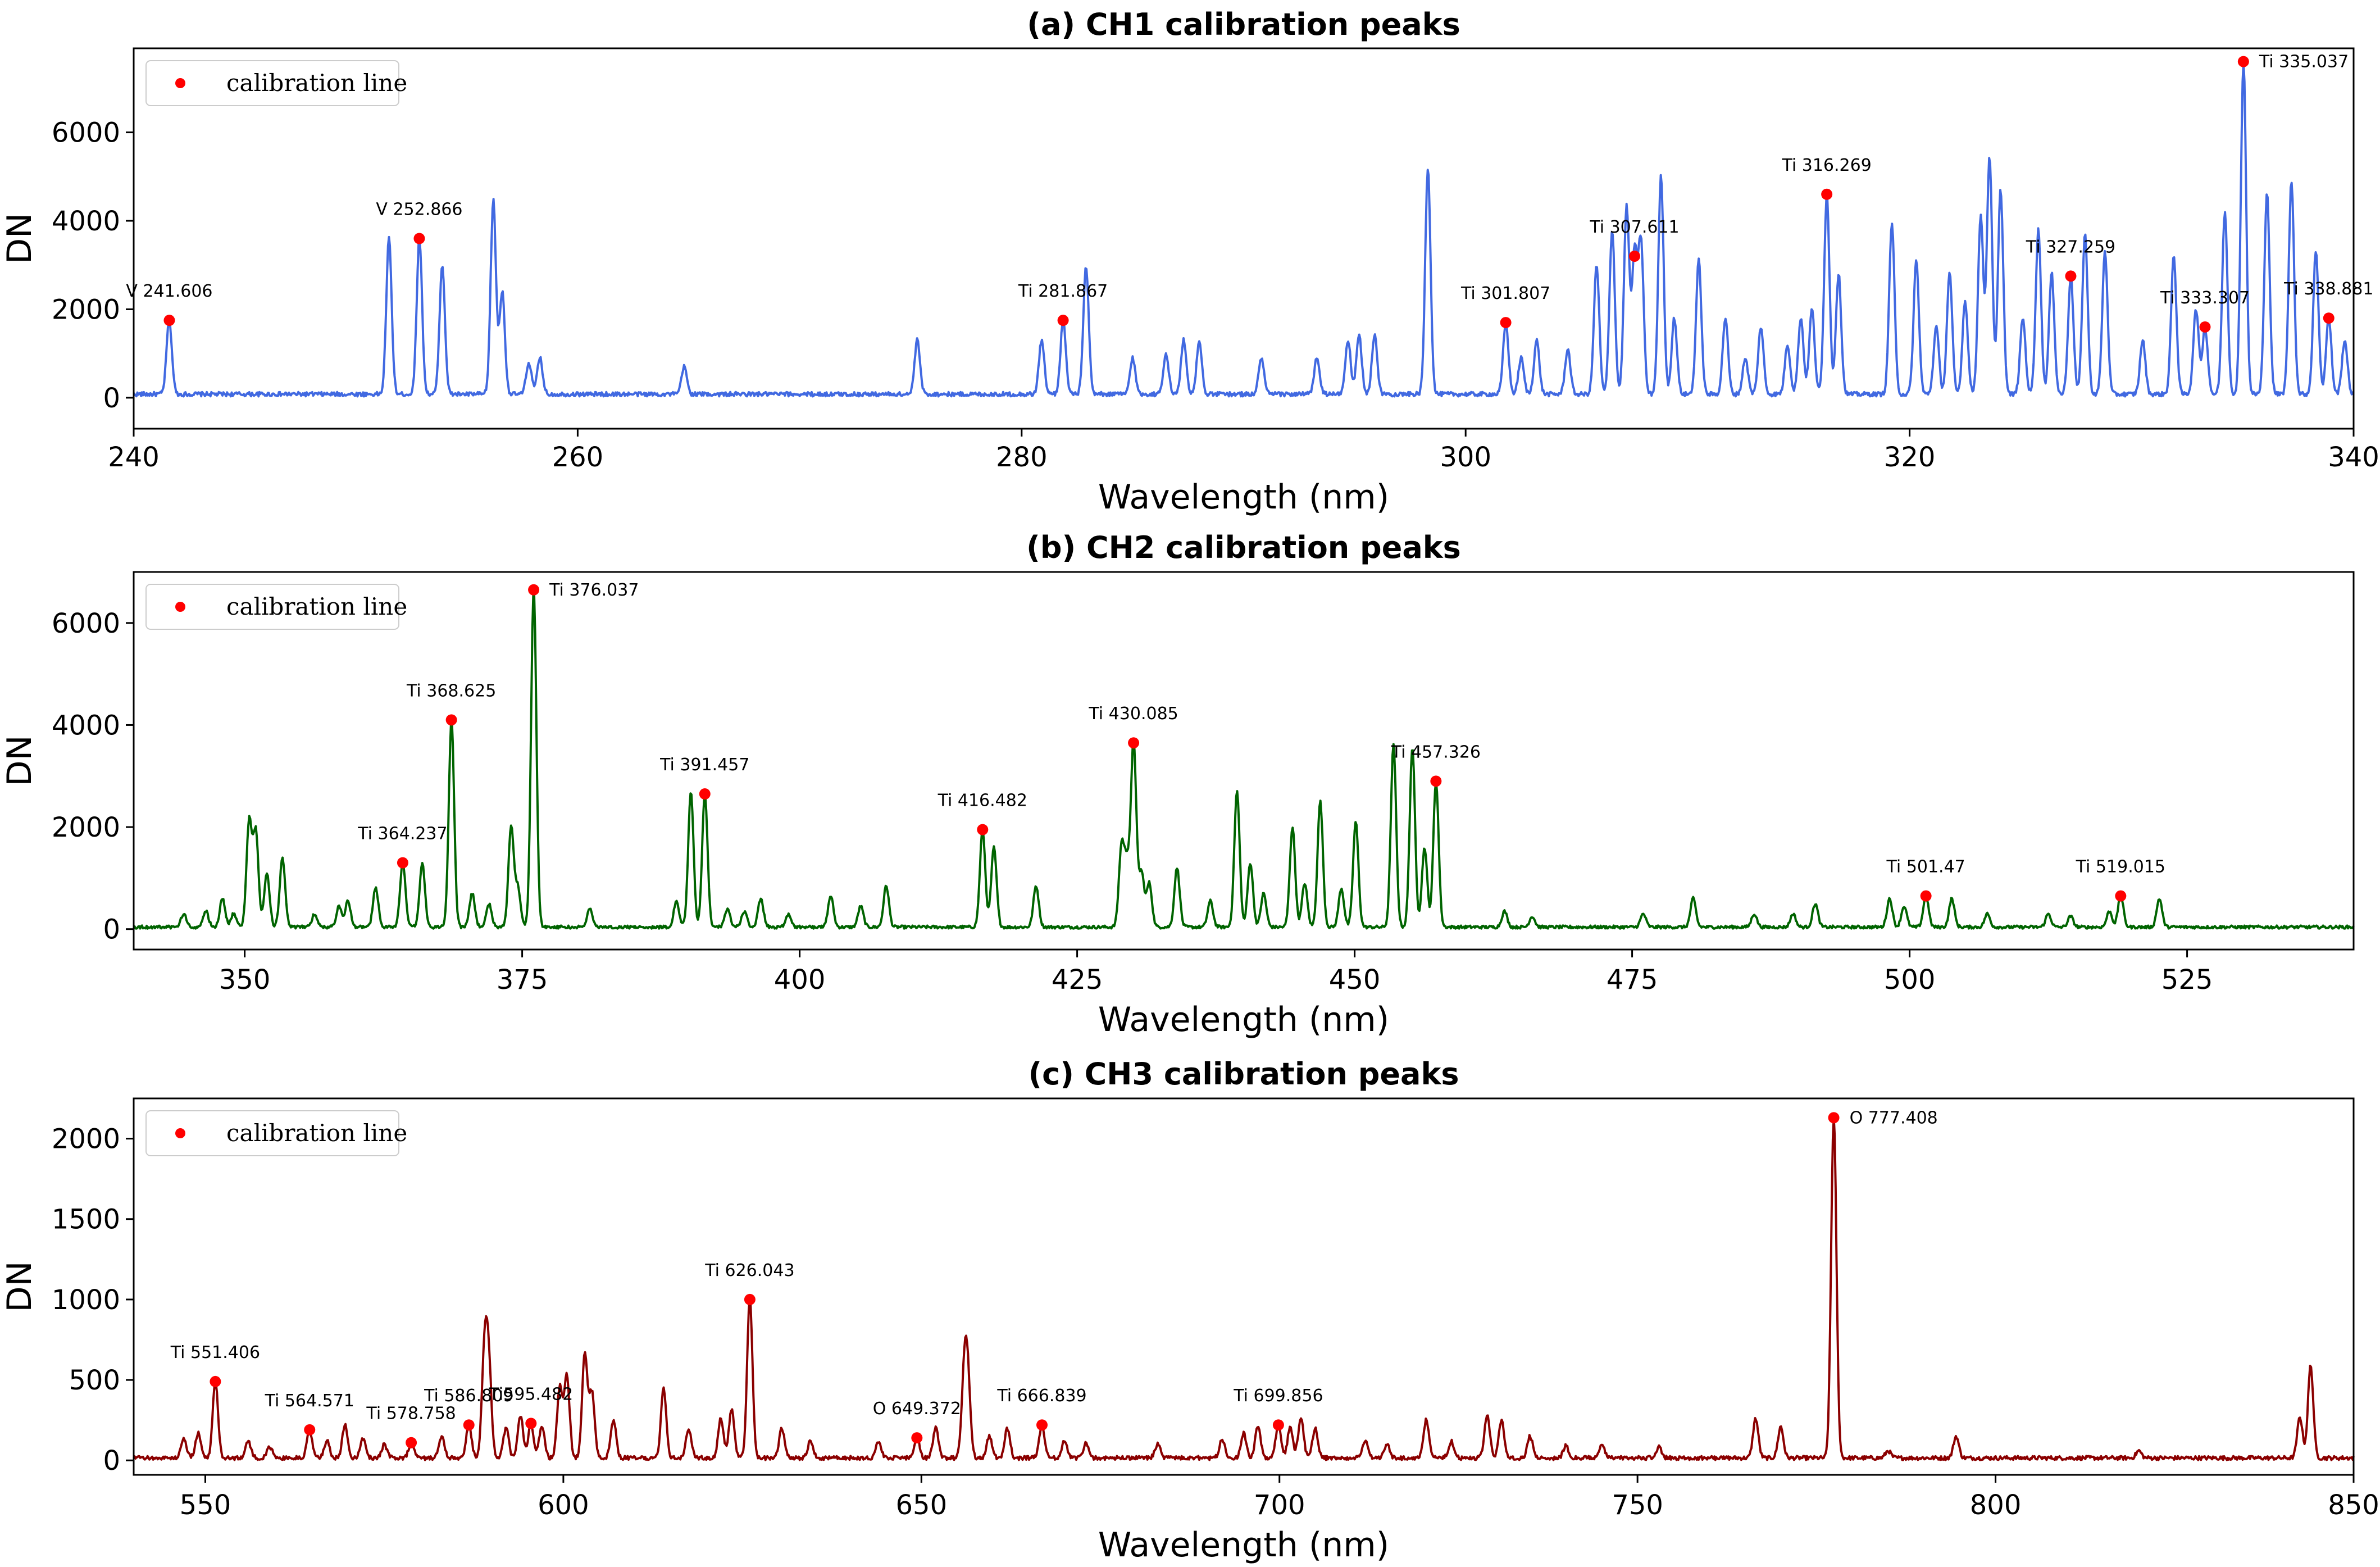 The image size is (2380, 1567). What do you see at coordinates (451, 691) in the screenshot?
I see `calibration-label: Ti 368.625` at bounding box center [451, 691].